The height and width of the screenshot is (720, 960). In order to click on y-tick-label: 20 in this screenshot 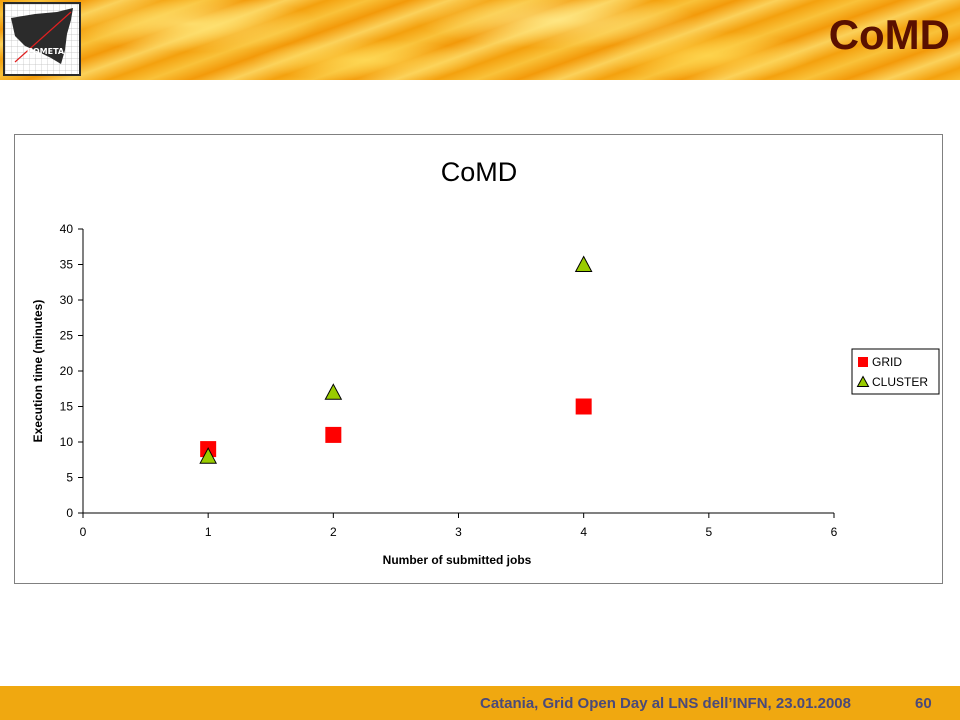, I will do `click(67, 371)`.